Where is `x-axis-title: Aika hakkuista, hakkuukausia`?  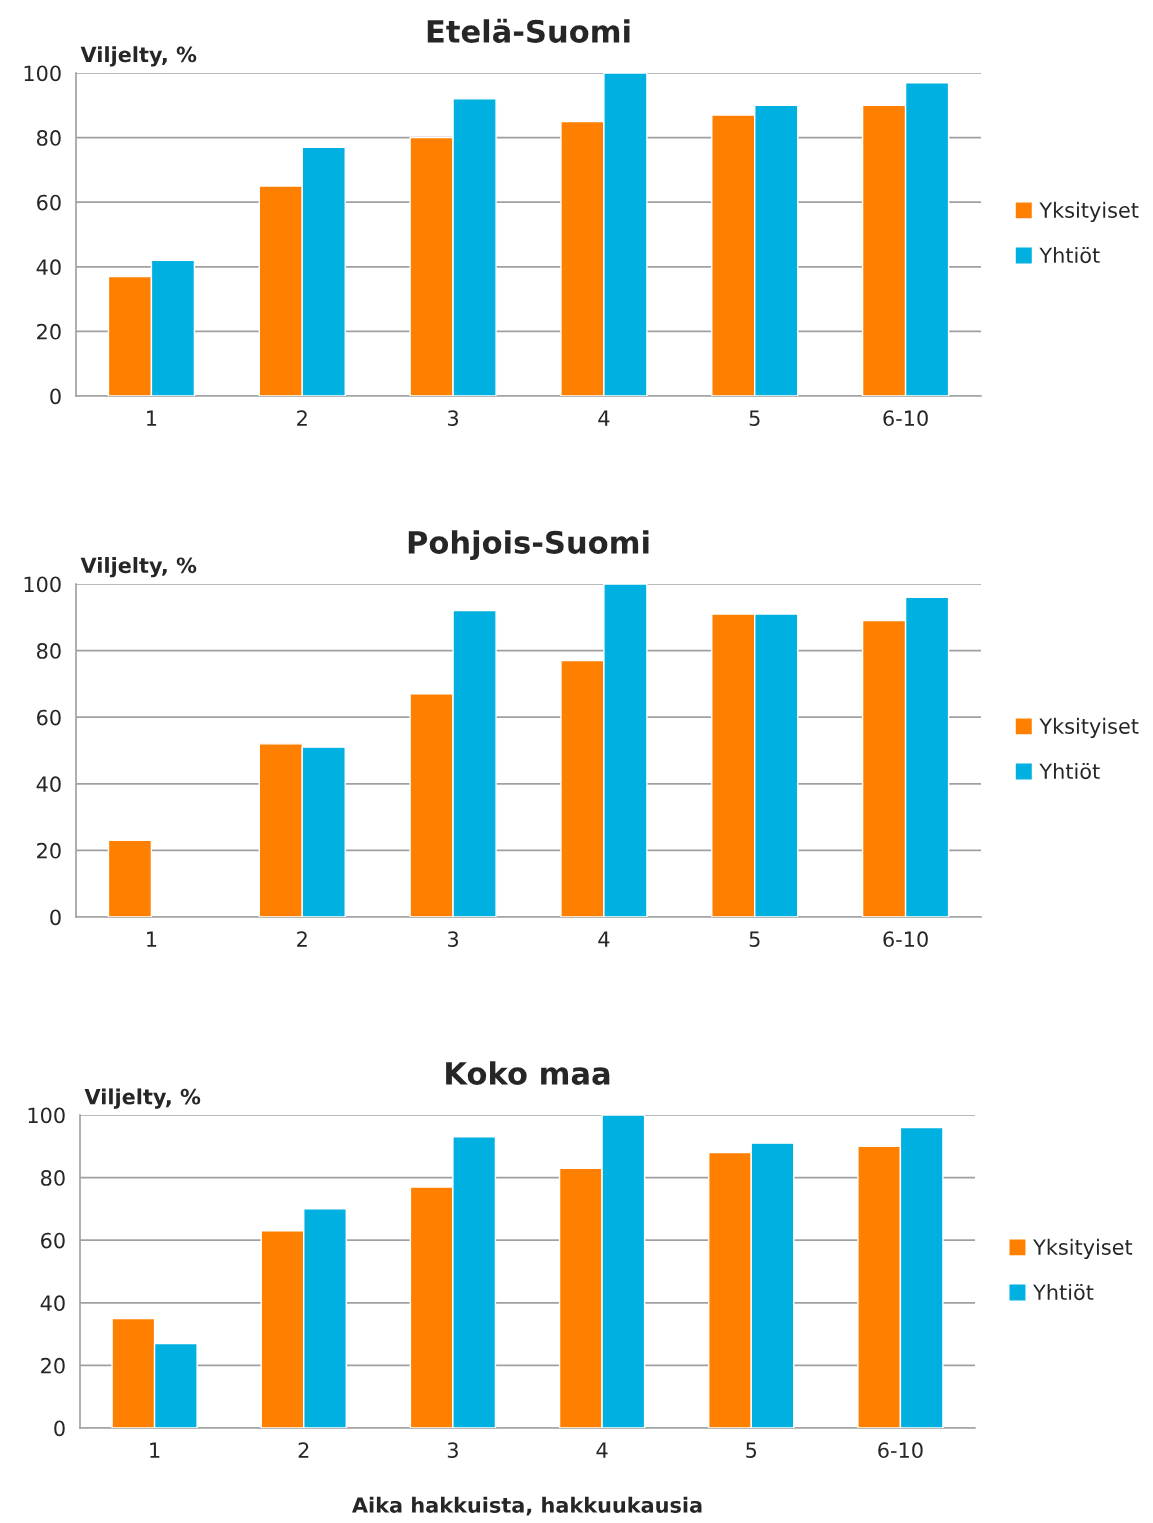
x-axis-title: Aika hakkuista, hakkuukausia is located at coordinates (527, 1506).